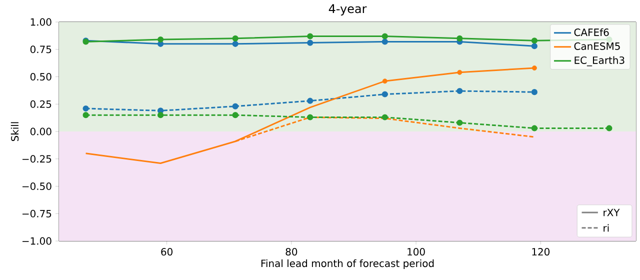 Image resolution: width=640 pixels, height=280 pixels. Describe the element at coordinates (292, 252) in the screenshot. I see `x-tick-label: 80` at that location.